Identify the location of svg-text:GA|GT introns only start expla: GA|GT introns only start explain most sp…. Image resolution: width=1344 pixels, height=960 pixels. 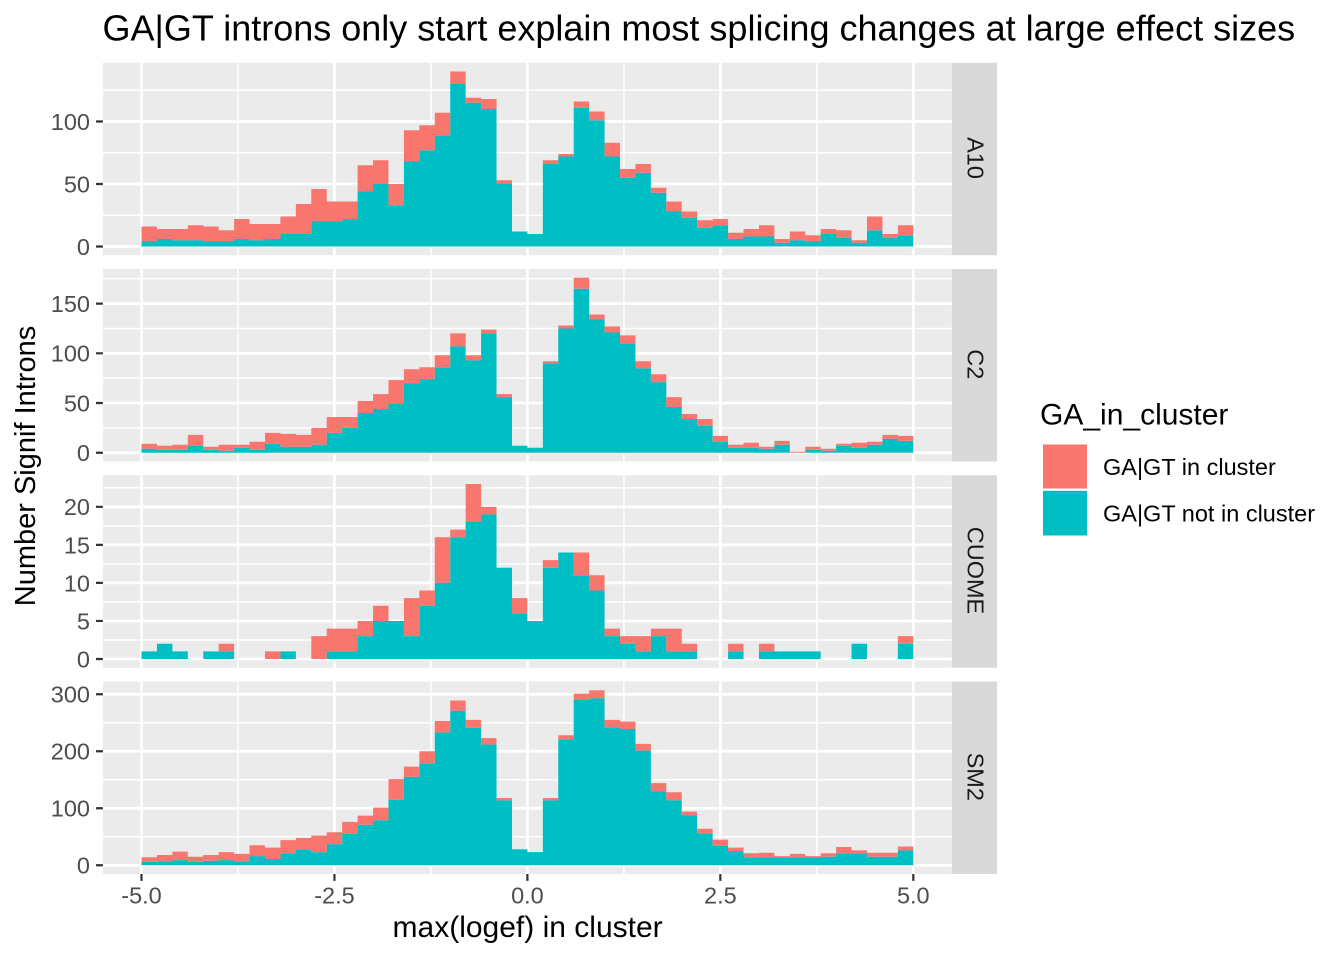
(699, 27).